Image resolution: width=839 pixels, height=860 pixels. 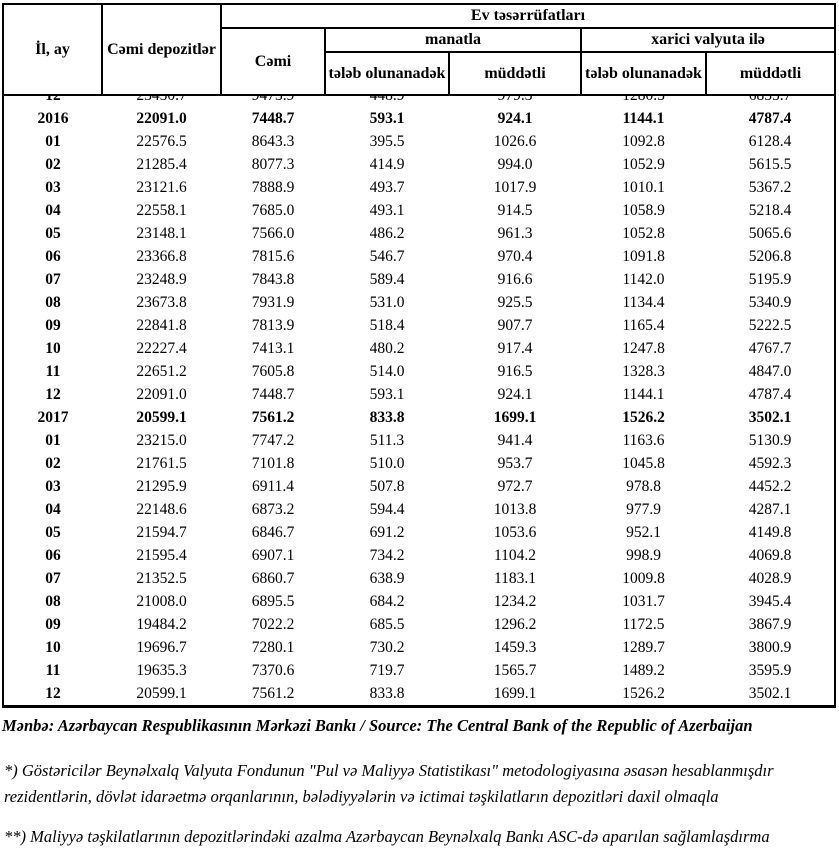 What do you see at coordinates (515, 578) in the screenshot?
I see `value-cell: 1183.1` at bounding box center [515, 578].